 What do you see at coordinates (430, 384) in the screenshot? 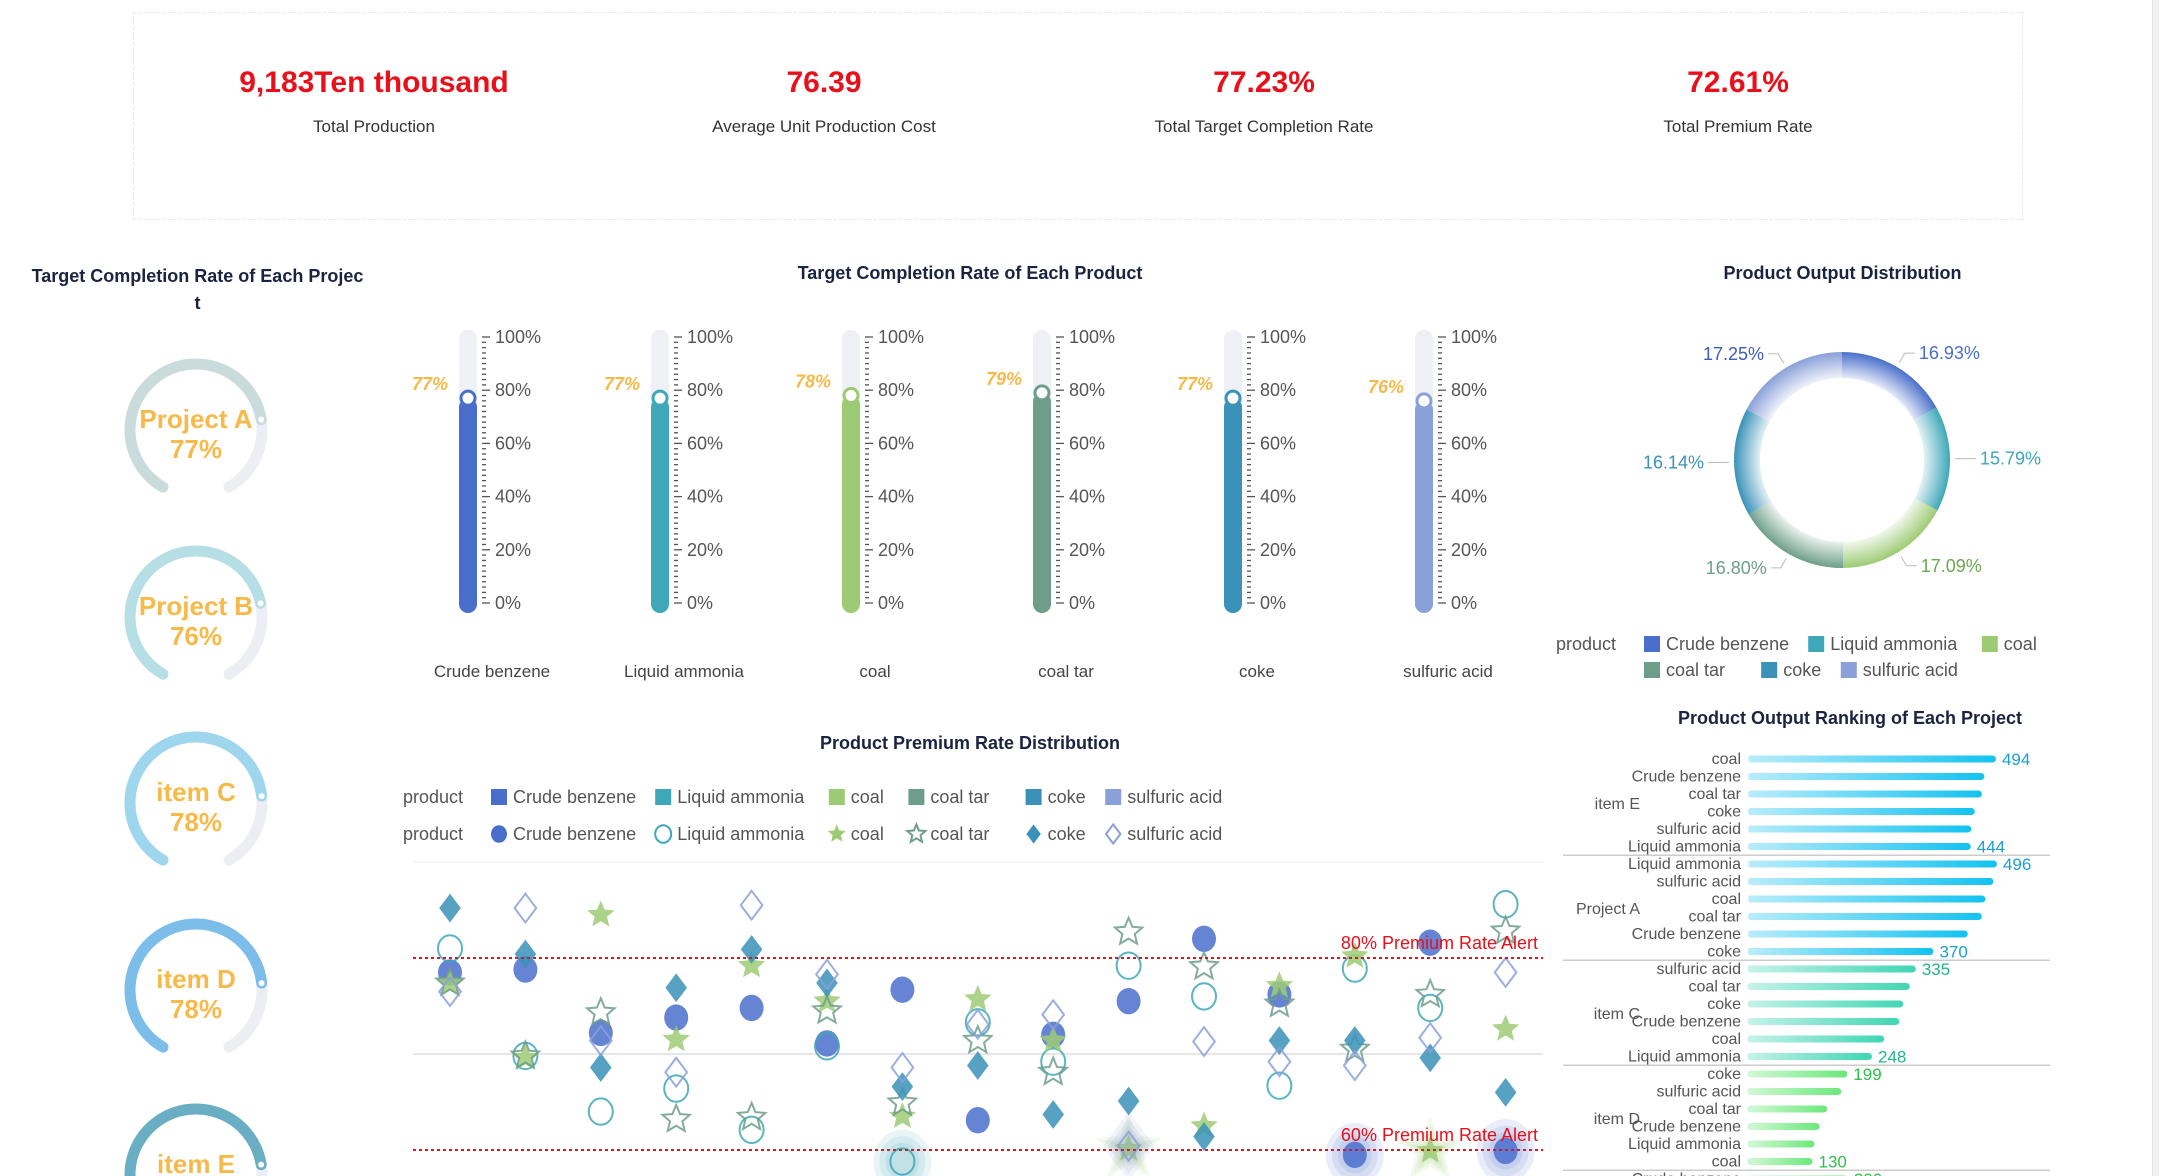
I see `thermometer-value: 77%` at bounding box center [430, 384].